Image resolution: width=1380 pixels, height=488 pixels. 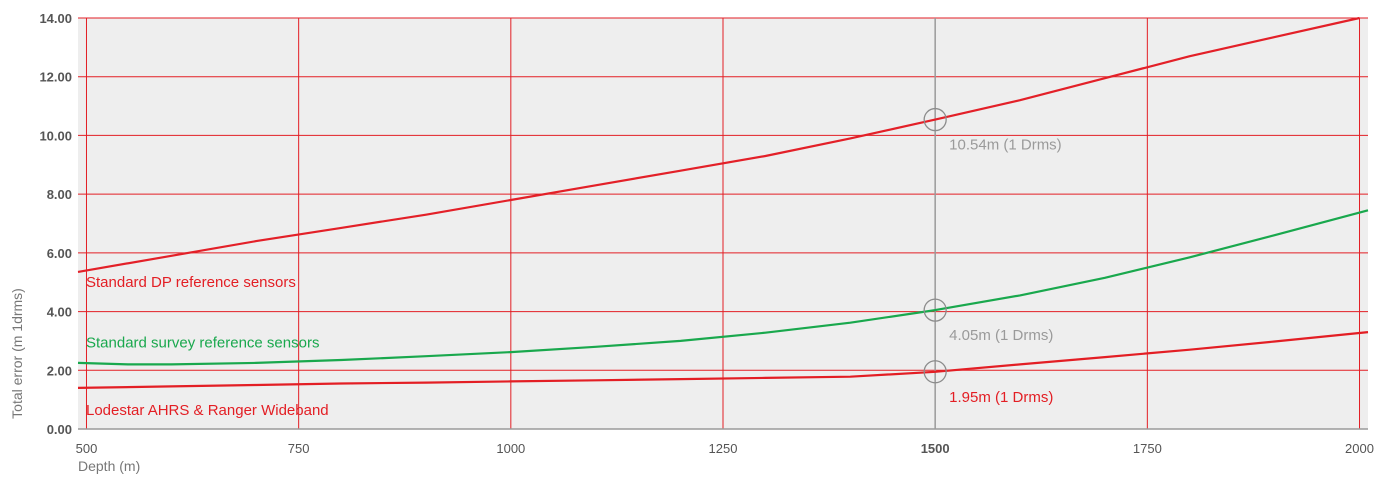 I want to click on x-axis-ticks: 500 750 1000 1250 1500 1750 2000, so click(x=725, y=448).